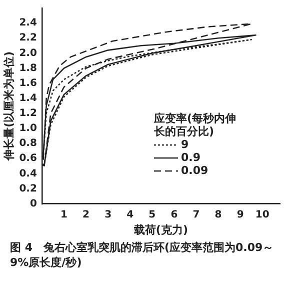 Image resolution: width=286 pixels, height=300 pixels. Describe the element at coordinates (28, 114) in the screenshot. I see `y-tick-label: 1.2` at that location.